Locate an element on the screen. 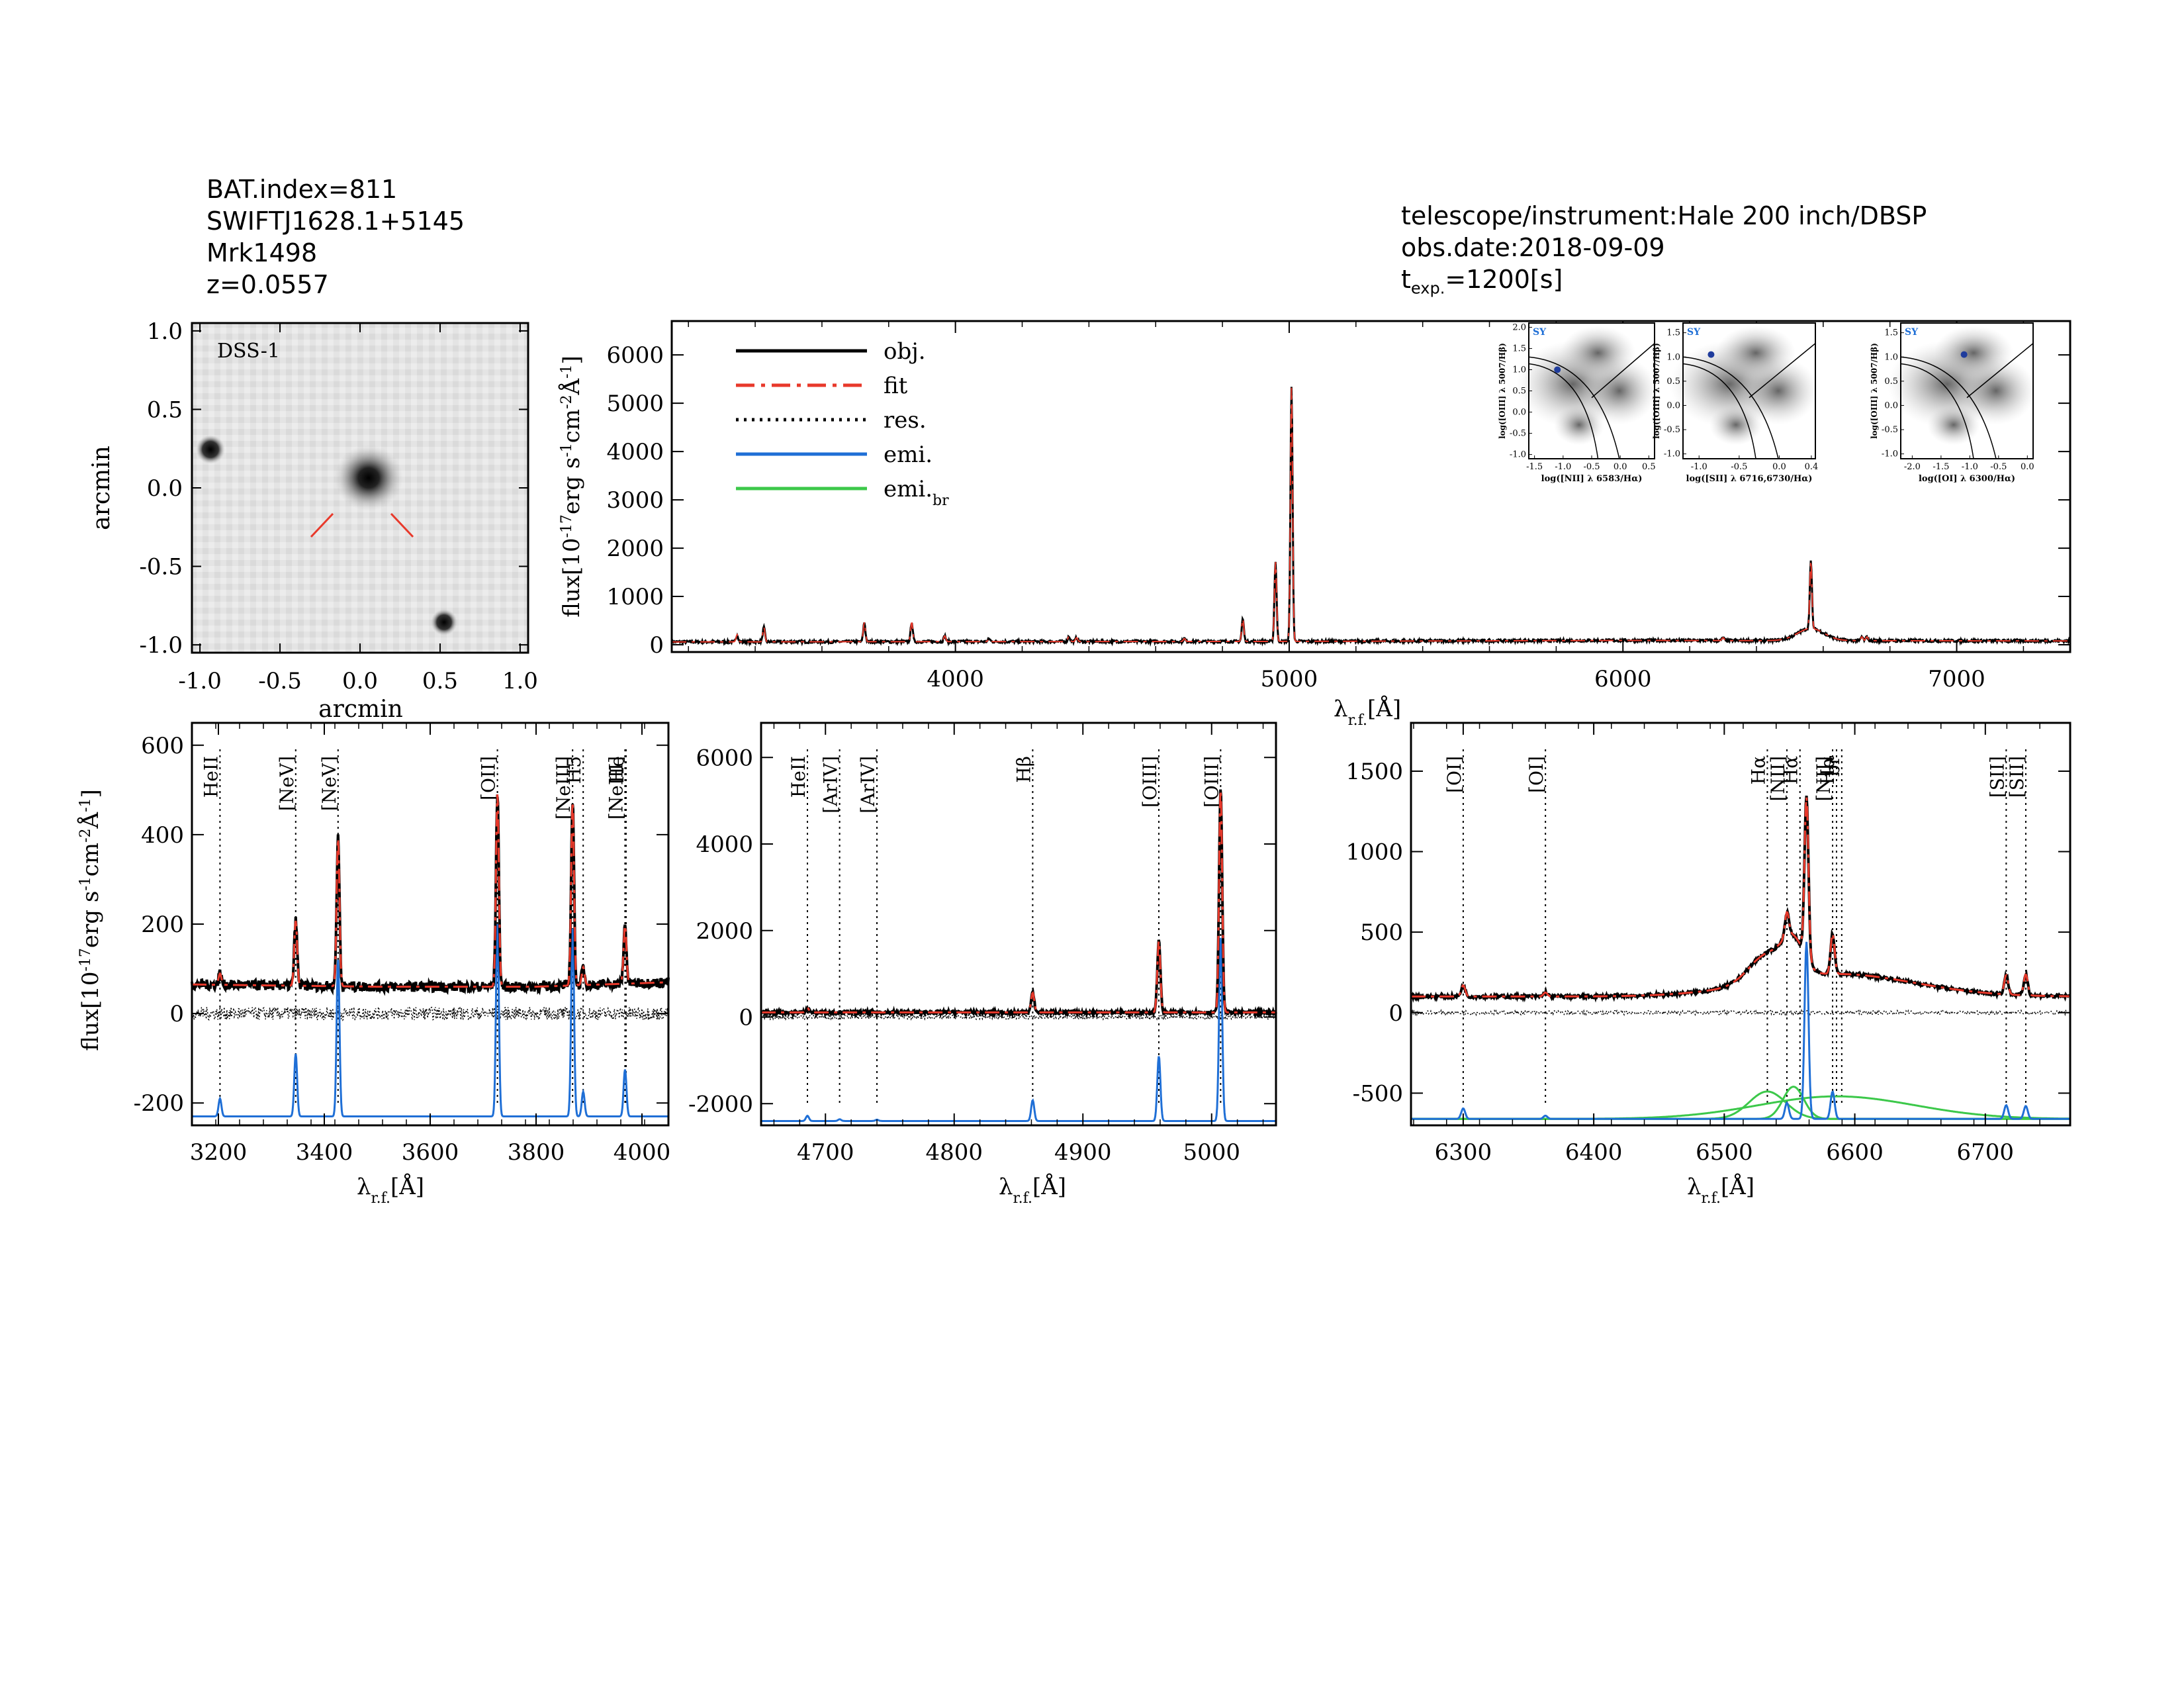  blue-ylabel: flux[10-17erg s-1cm-2Å-1] is located at coordinates (90, 920).